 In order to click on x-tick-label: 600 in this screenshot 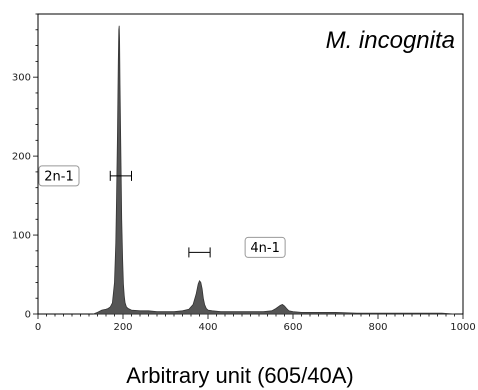, I will do `click(292, 327)`.